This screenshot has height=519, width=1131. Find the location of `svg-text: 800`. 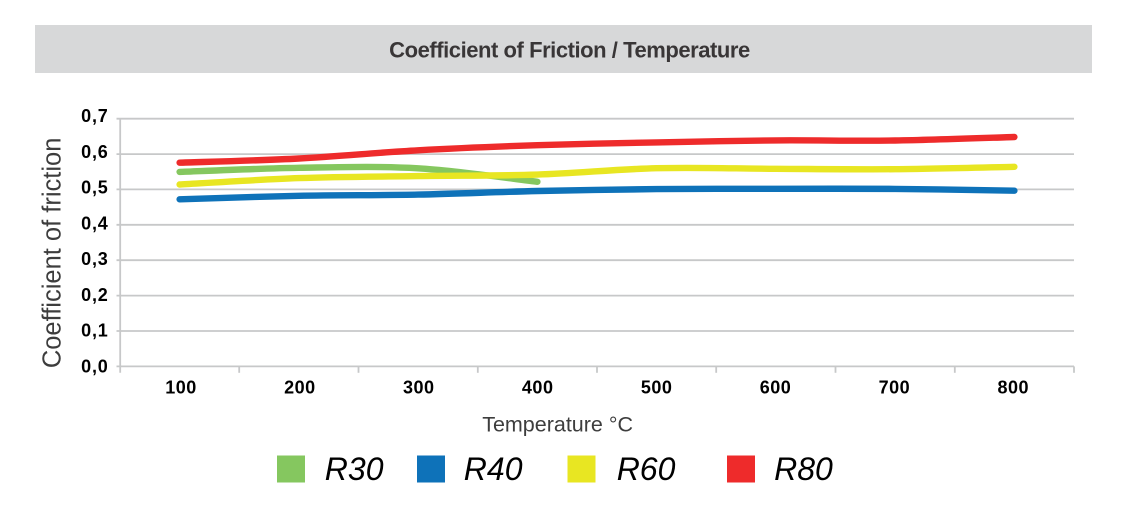

svg-text: 800 is located at coordinates (1014, 388).